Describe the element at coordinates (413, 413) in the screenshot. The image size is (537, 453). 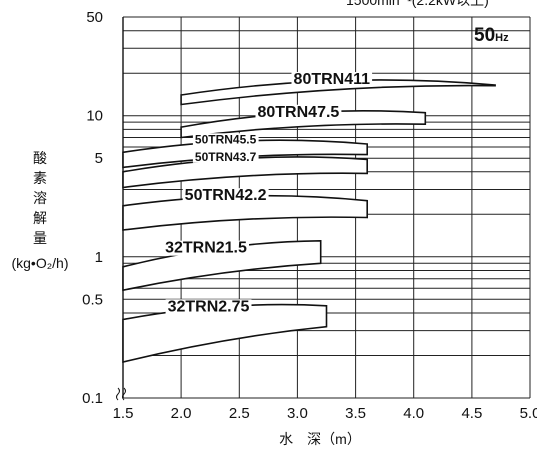
I see `x-tick-label: 4.0` at that location.